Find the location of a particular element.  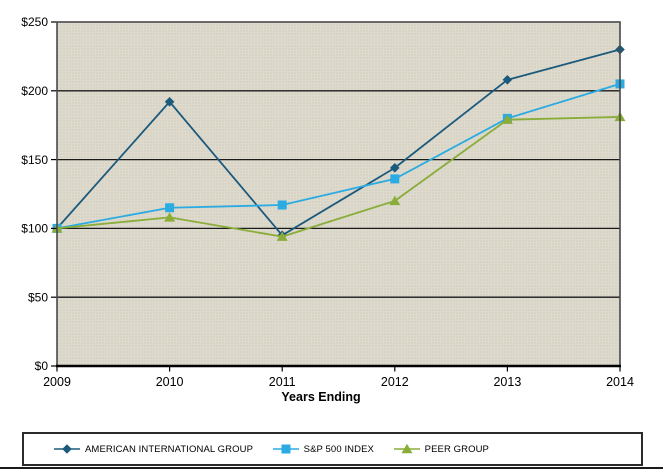

y-tick-label: $150 is located at coordinates (34, 160).